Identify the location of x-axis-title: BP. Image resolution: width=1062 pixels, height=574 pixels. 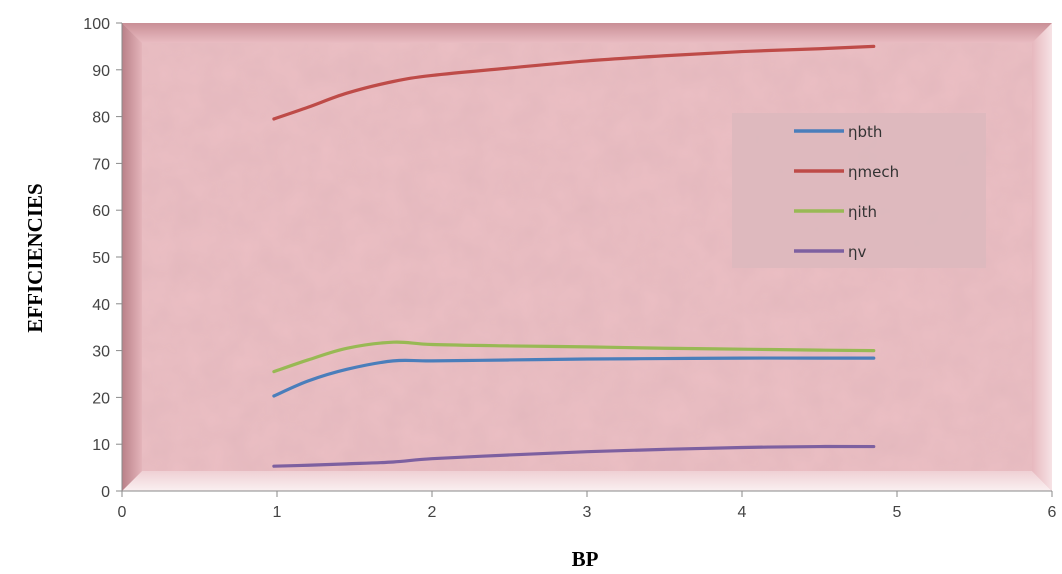
(585, 559).